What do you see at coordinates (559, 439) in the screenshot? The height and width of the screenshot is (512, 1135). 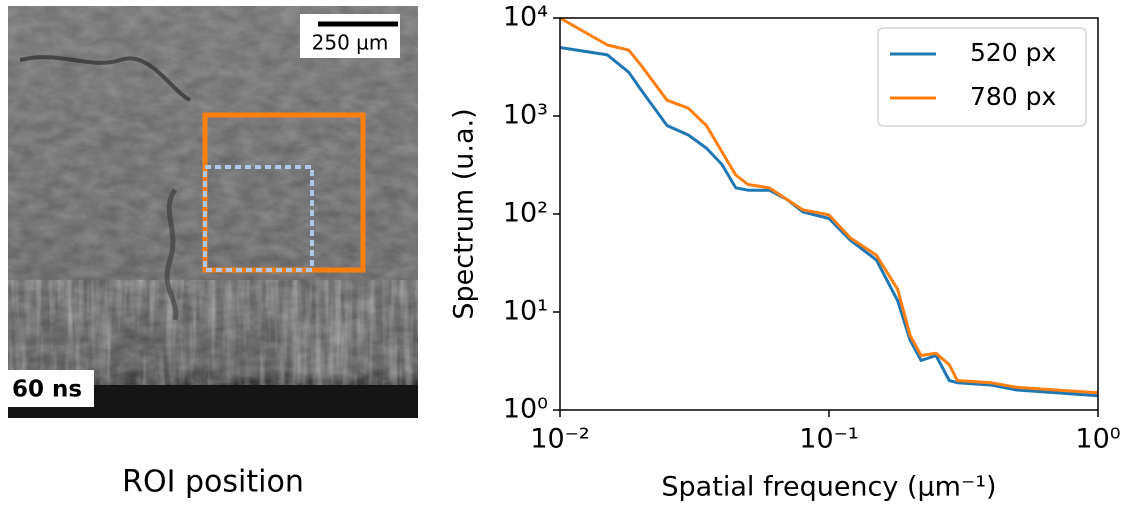 I see `x-tick-label: 10⁻²` at bounding box center [559, 439].